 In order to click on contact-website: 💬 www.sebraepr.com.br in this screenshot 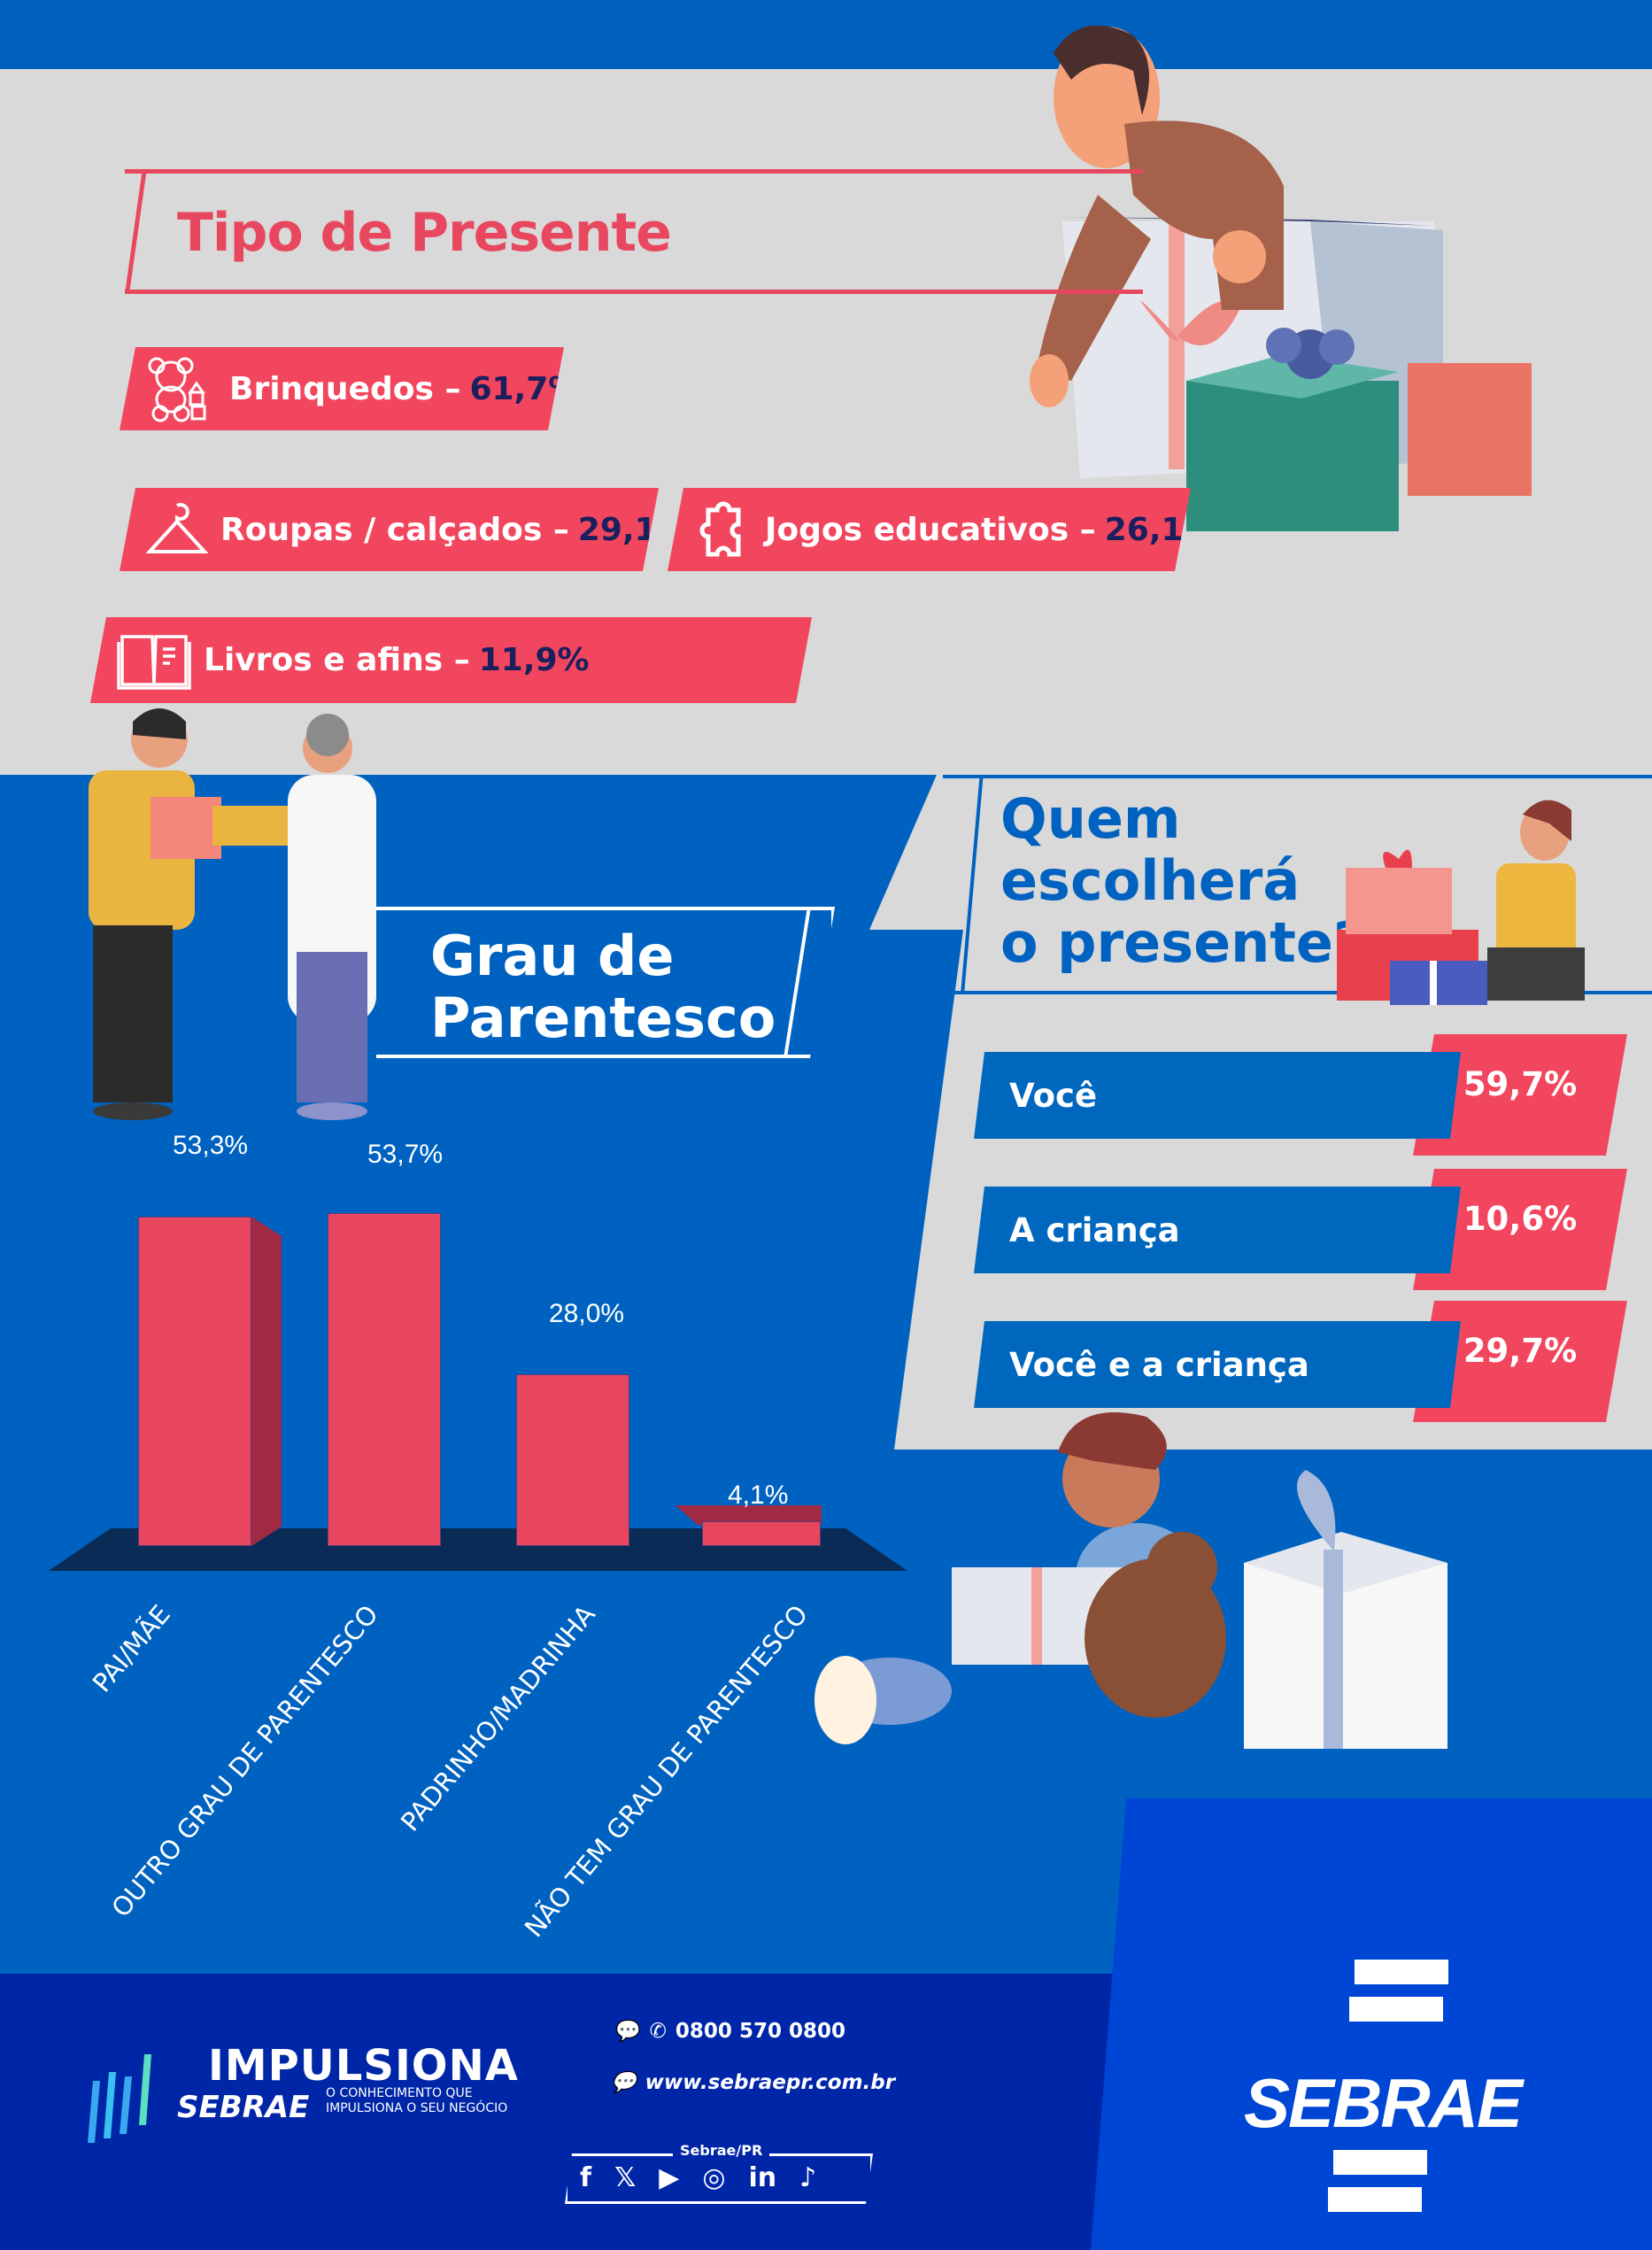, I will do `click(753, 2082)`.